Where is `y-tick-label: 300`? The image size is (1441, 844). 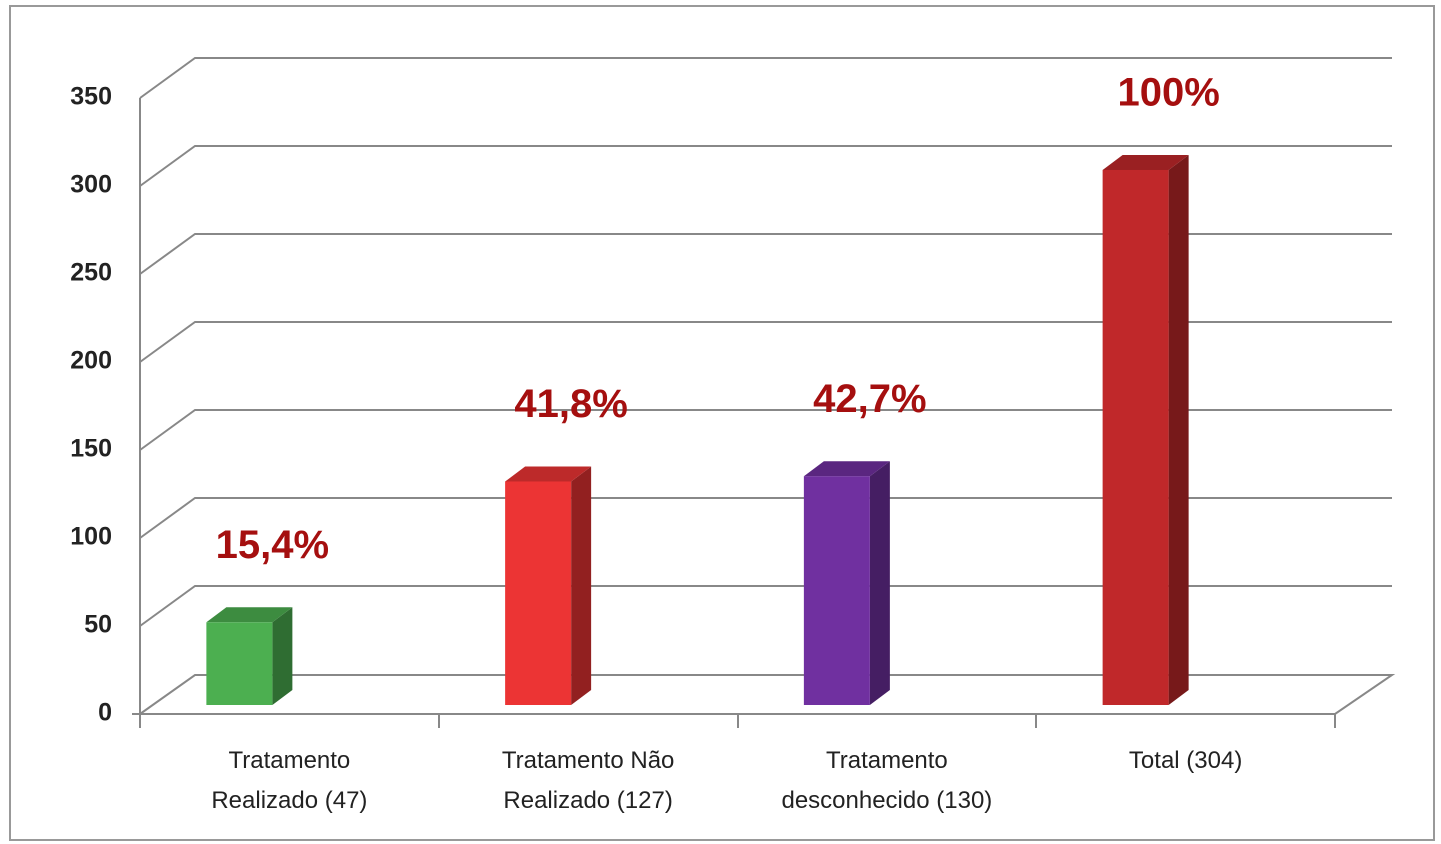 y-tick-label: 300 is located at coordinates (91, 185).